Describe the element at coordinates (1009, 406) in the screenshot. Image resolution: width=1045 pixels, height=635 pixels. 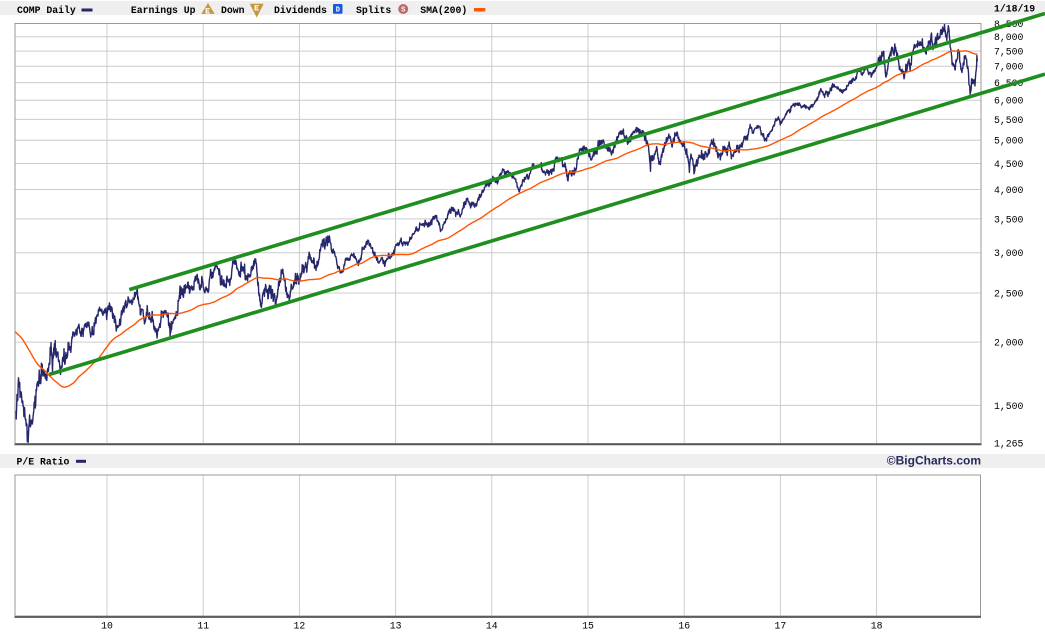
I see `svg-text: 1,500` at that location.